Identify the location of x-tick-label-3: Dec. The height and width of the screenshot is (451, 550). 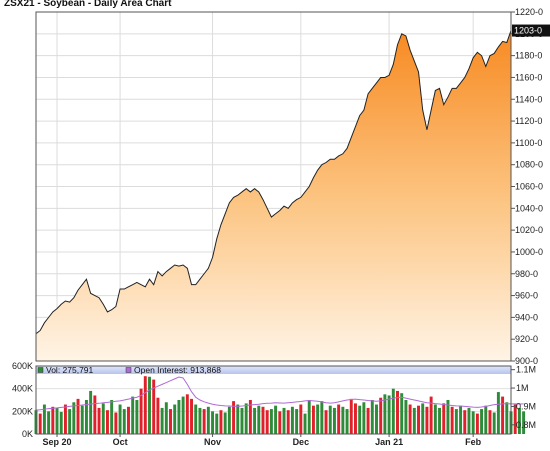
(301, 442).